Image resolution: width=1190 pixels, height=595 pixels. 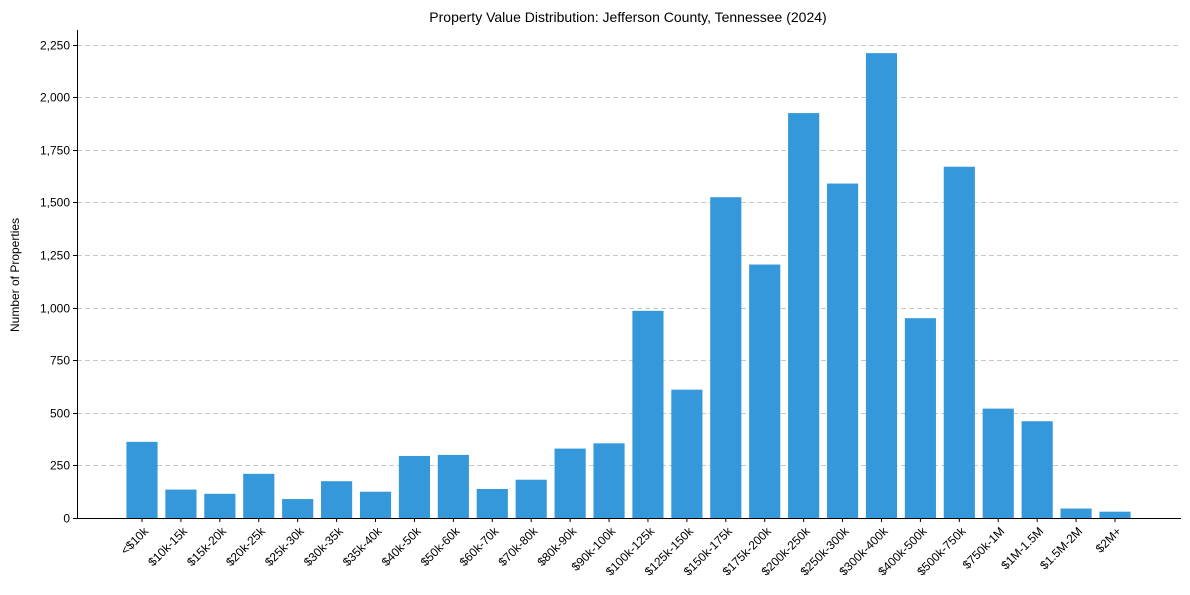 What do you see at coordinates (55, 98) in the screenshot?
I see `y-tick-label-8: 2,000` at bounding box center [55, 98].